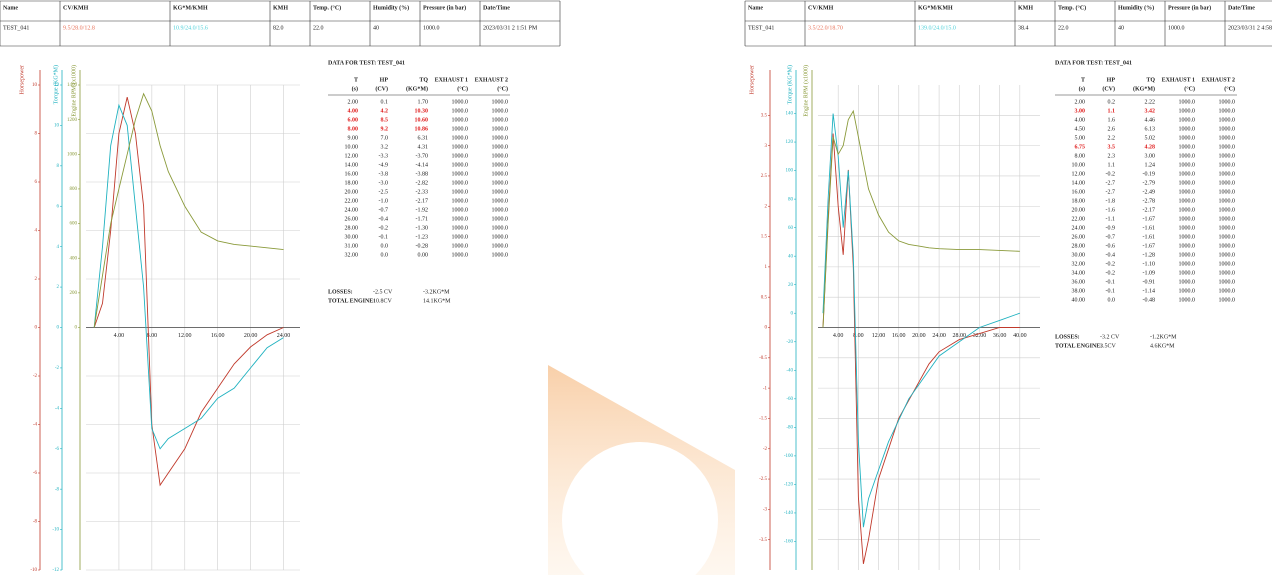  What do you see at coordinates (385, 111) in the screenshot?
I see `table-cell: 4.2` at bounding box center [385, 111].